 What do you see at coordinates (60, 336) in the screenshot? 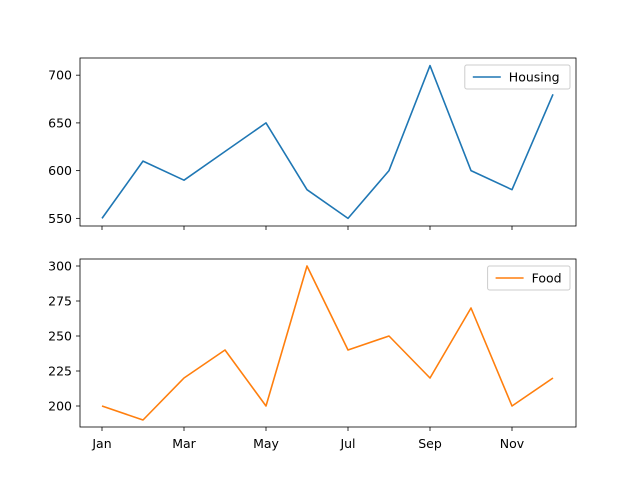
I see `y-tick-label: 250` at bounding box center [60, 336].